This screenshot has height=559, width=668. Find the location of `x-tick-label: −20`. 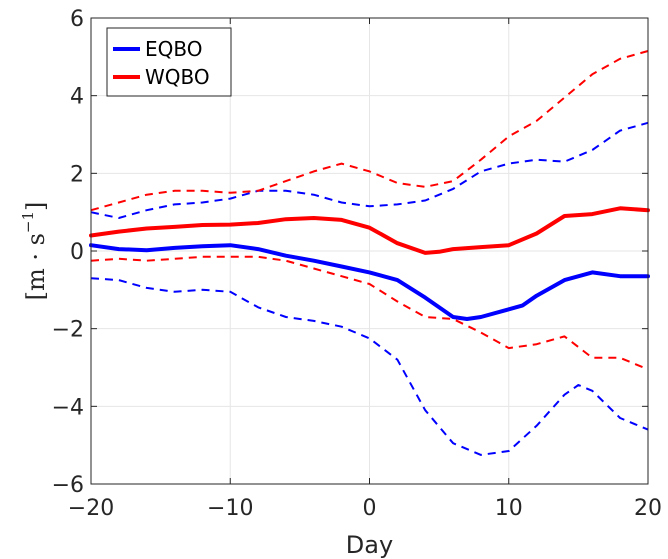

x-tick-label: −20 is located at coordinates (91, 508).